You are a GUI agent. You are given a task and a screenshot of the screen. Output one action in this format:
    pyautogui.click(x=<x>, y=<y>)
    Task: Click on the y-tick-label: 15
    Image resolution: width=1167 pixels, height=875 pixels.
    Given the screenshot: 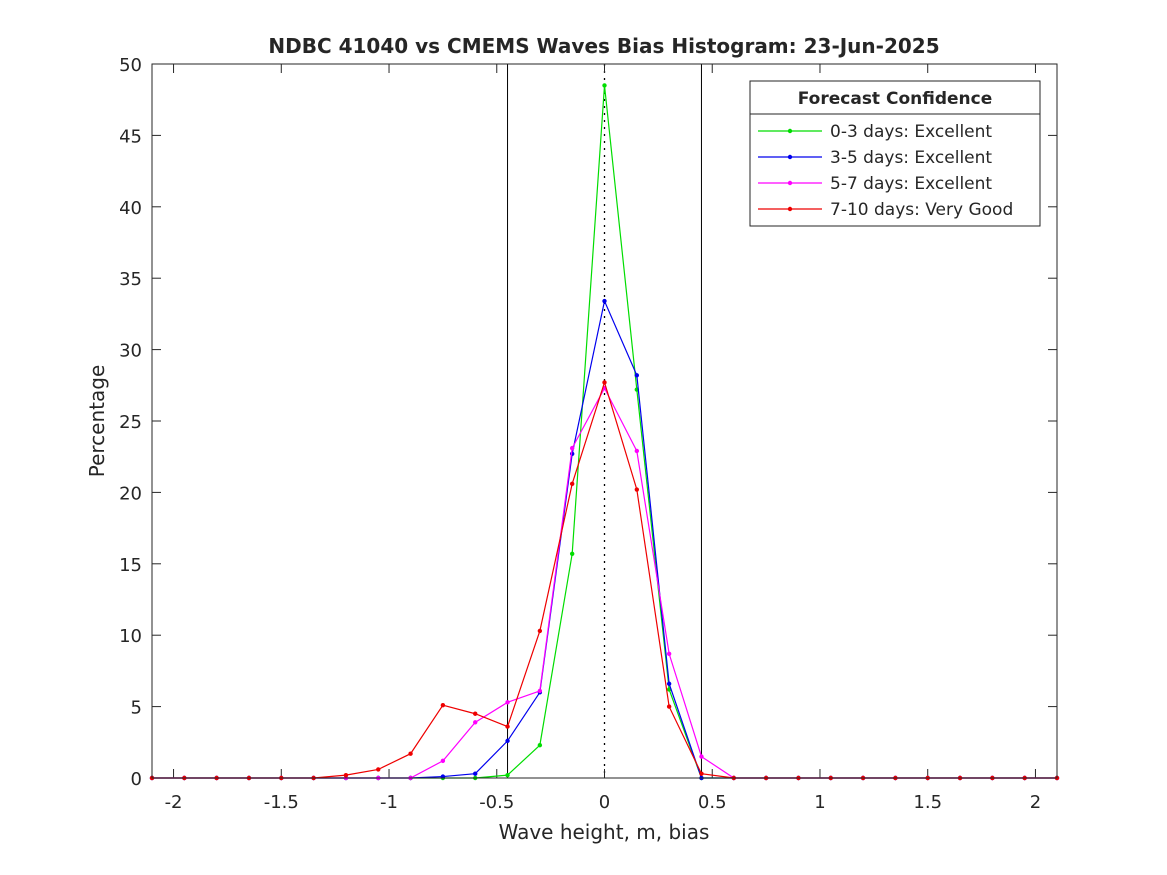 What is the action you would take?
    pyautogui.click(x=130, y=565)
    